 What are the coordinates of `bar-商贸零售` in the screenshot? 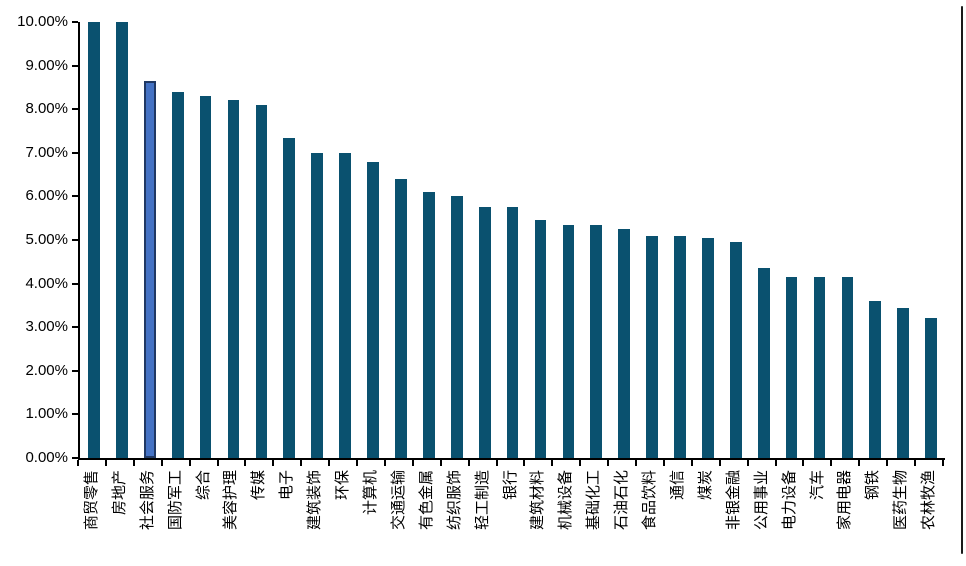 It's located at (94, 240).